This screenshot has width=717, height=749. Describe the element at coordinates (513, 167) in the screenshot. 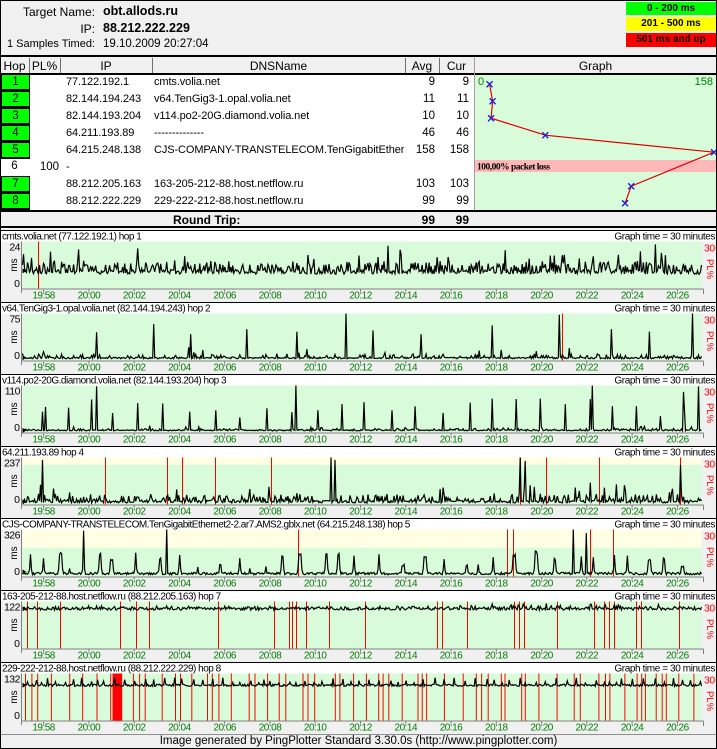

I see `svg-text: 100,00% packet loss` at that location.